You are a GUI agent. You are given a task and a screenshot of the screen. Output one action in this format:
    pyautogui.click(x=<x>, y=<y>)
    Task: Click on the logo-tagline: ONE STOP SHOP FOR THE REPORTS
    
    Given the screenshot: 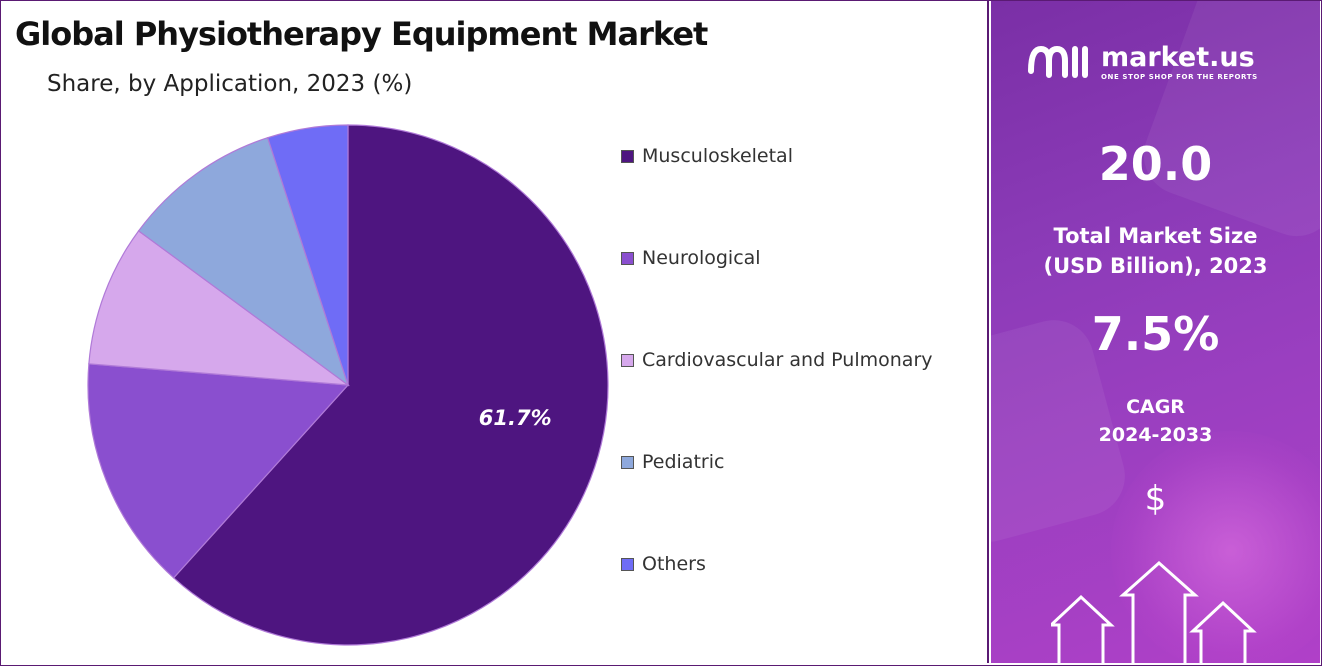 What is the action you would take?
    pyautogui.click(x=1179, y=77)
    